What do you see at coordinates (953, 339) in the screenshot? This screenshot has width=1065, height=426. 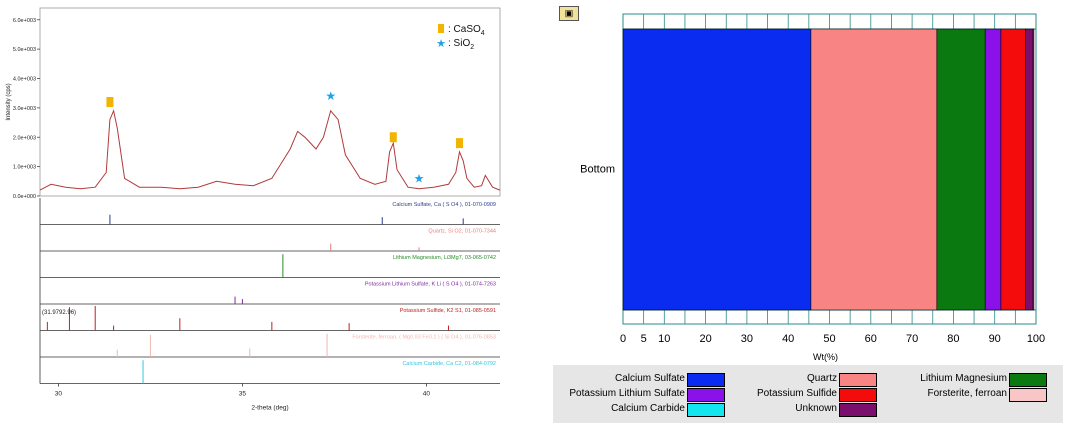 I see `x-tick-label: 80` at bounding box center [953, 339].